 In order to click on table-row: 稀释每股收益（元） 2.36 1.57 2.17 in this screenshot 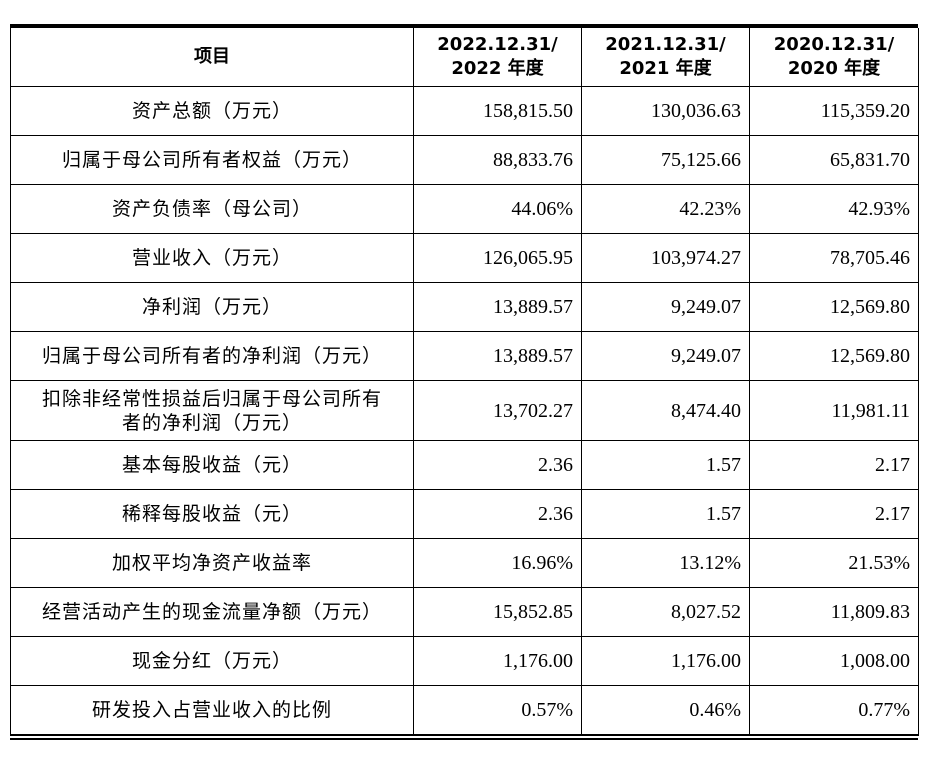, I will do `click(464, 514)`.